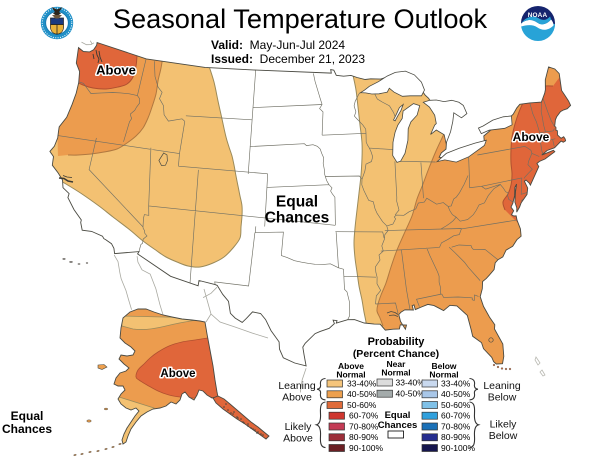 The width and height of the screenshot is (600, 464). What do you see at coordinates (396, 354) in the screenshot?
I see `svg-text: (Percent Chance)` at bounding box center [396, 354].